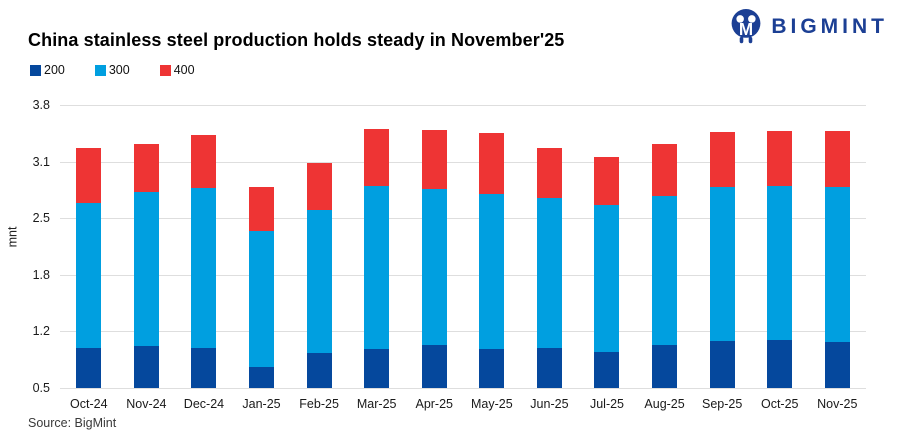 The image size is (898, 443). I want to click on gridline-y-3.1, so click(463, 162).